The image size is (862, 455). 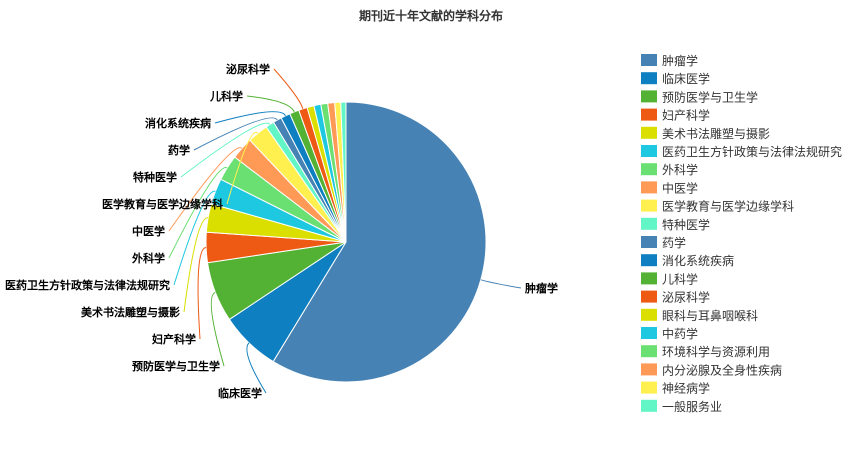 I want to click on legend-item-7: 外科学, so click(x=669, y=169).